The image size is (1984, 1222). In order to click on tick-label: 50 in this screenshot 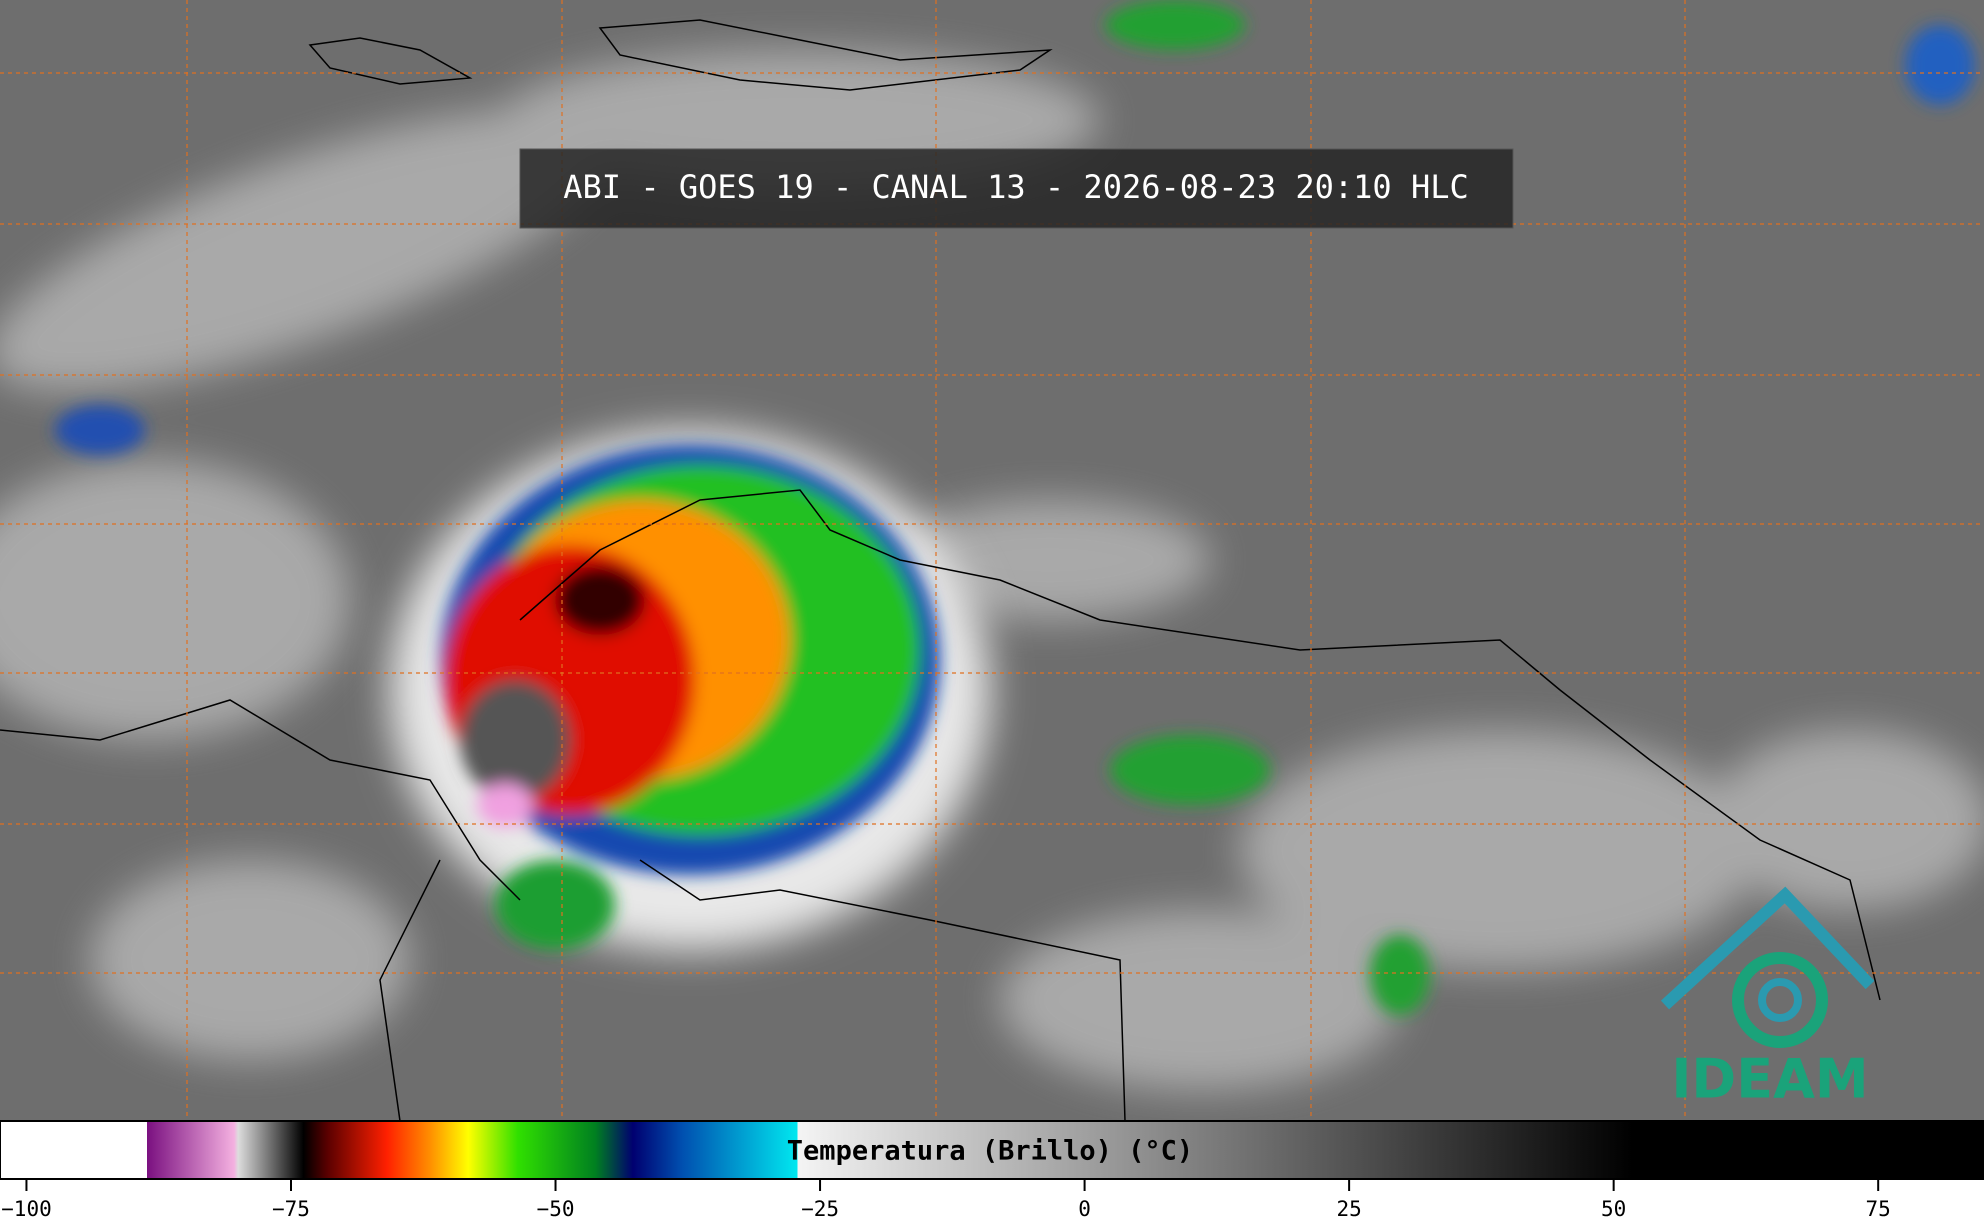, I will do `click(1613, 1209)`.